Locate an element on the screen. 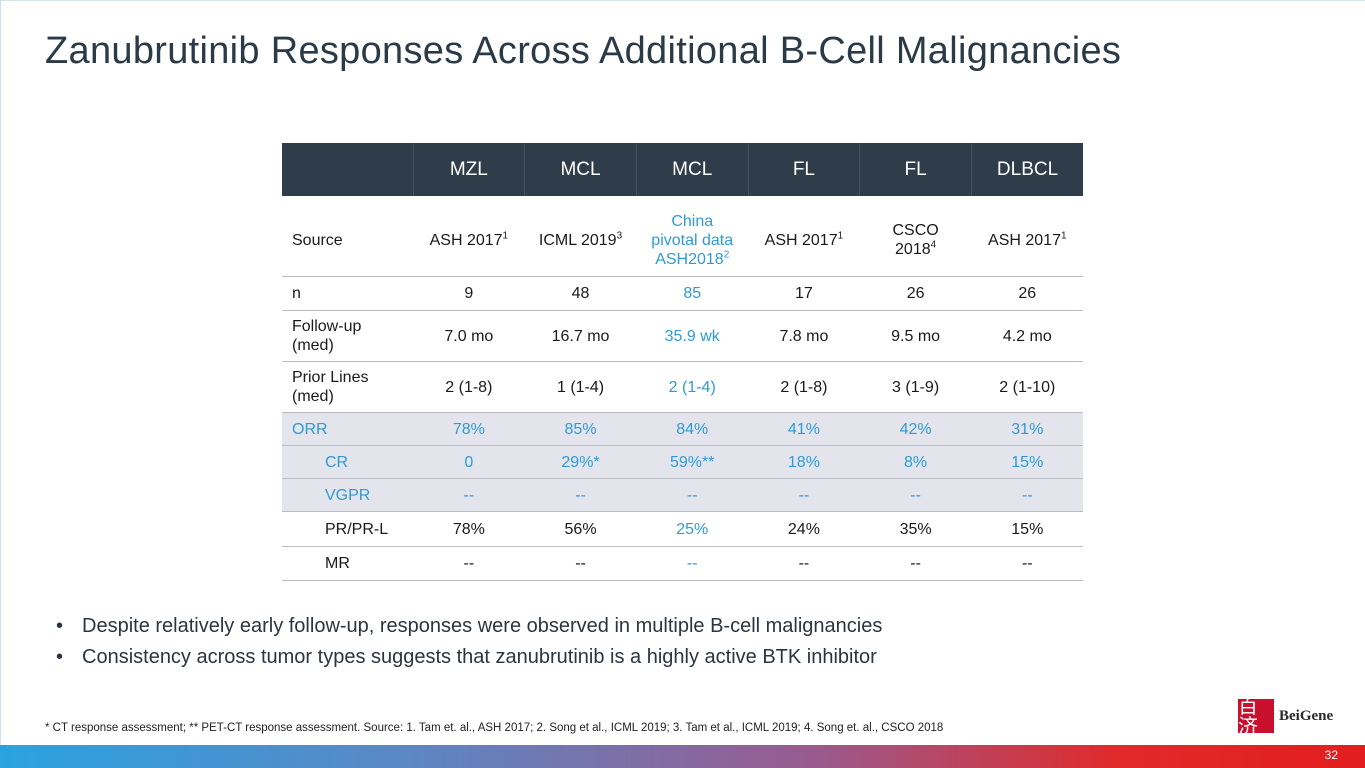  table-row-n: n 9 48 85 17 26 26 is located at coordinates (683, 293).